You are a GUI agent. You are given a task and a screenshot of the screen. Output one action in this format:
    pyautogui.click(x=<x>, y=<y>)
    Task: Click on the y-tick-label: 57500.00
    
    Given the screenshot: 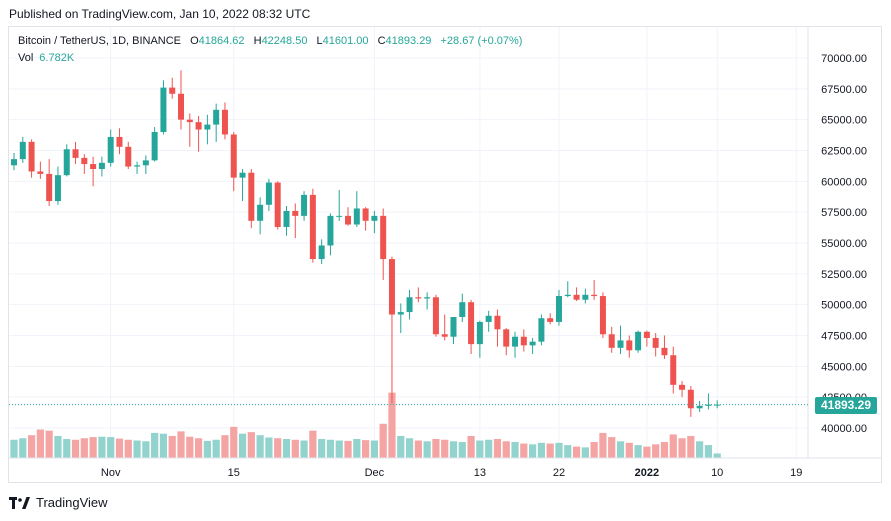 What is the action you would take?
    pyautogui.click(x=844, y=213)
    